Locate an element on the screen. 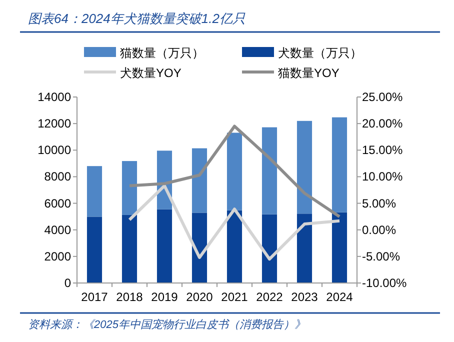 The image size is (454, 342). legend-item: 犬数量（万只） is located at coordinates (302, 53).